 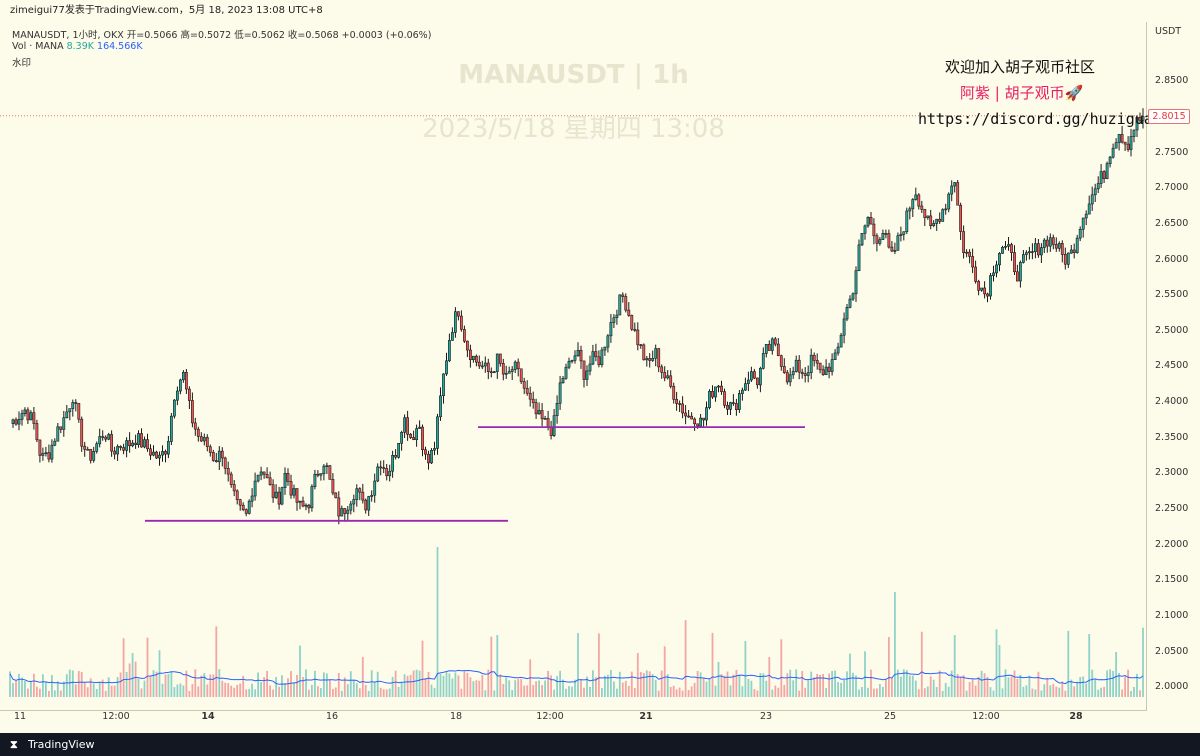 What do you see at coordinates (573, 722) in the screenshot?
I see `time-axis: 11 12:00 14 16 18 12:00 21 23 25 12:00 28` at bounding box center [573, 722].